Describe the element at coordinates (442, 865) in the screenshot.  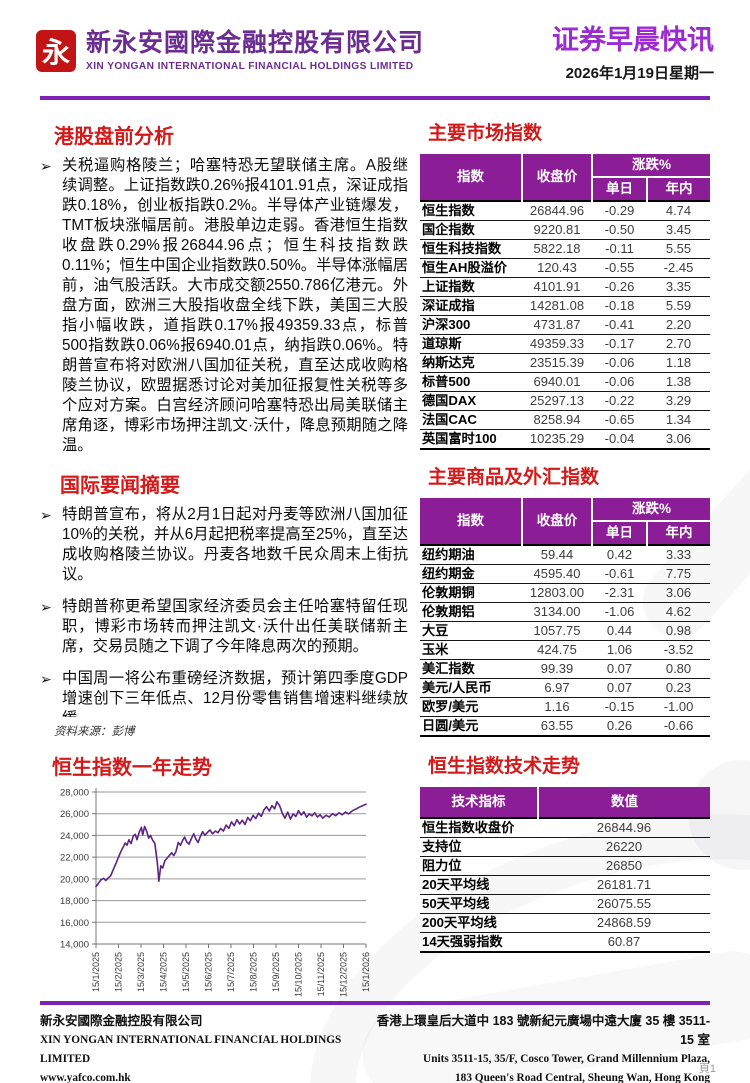
I see `row-label: 阻力位` at that location.